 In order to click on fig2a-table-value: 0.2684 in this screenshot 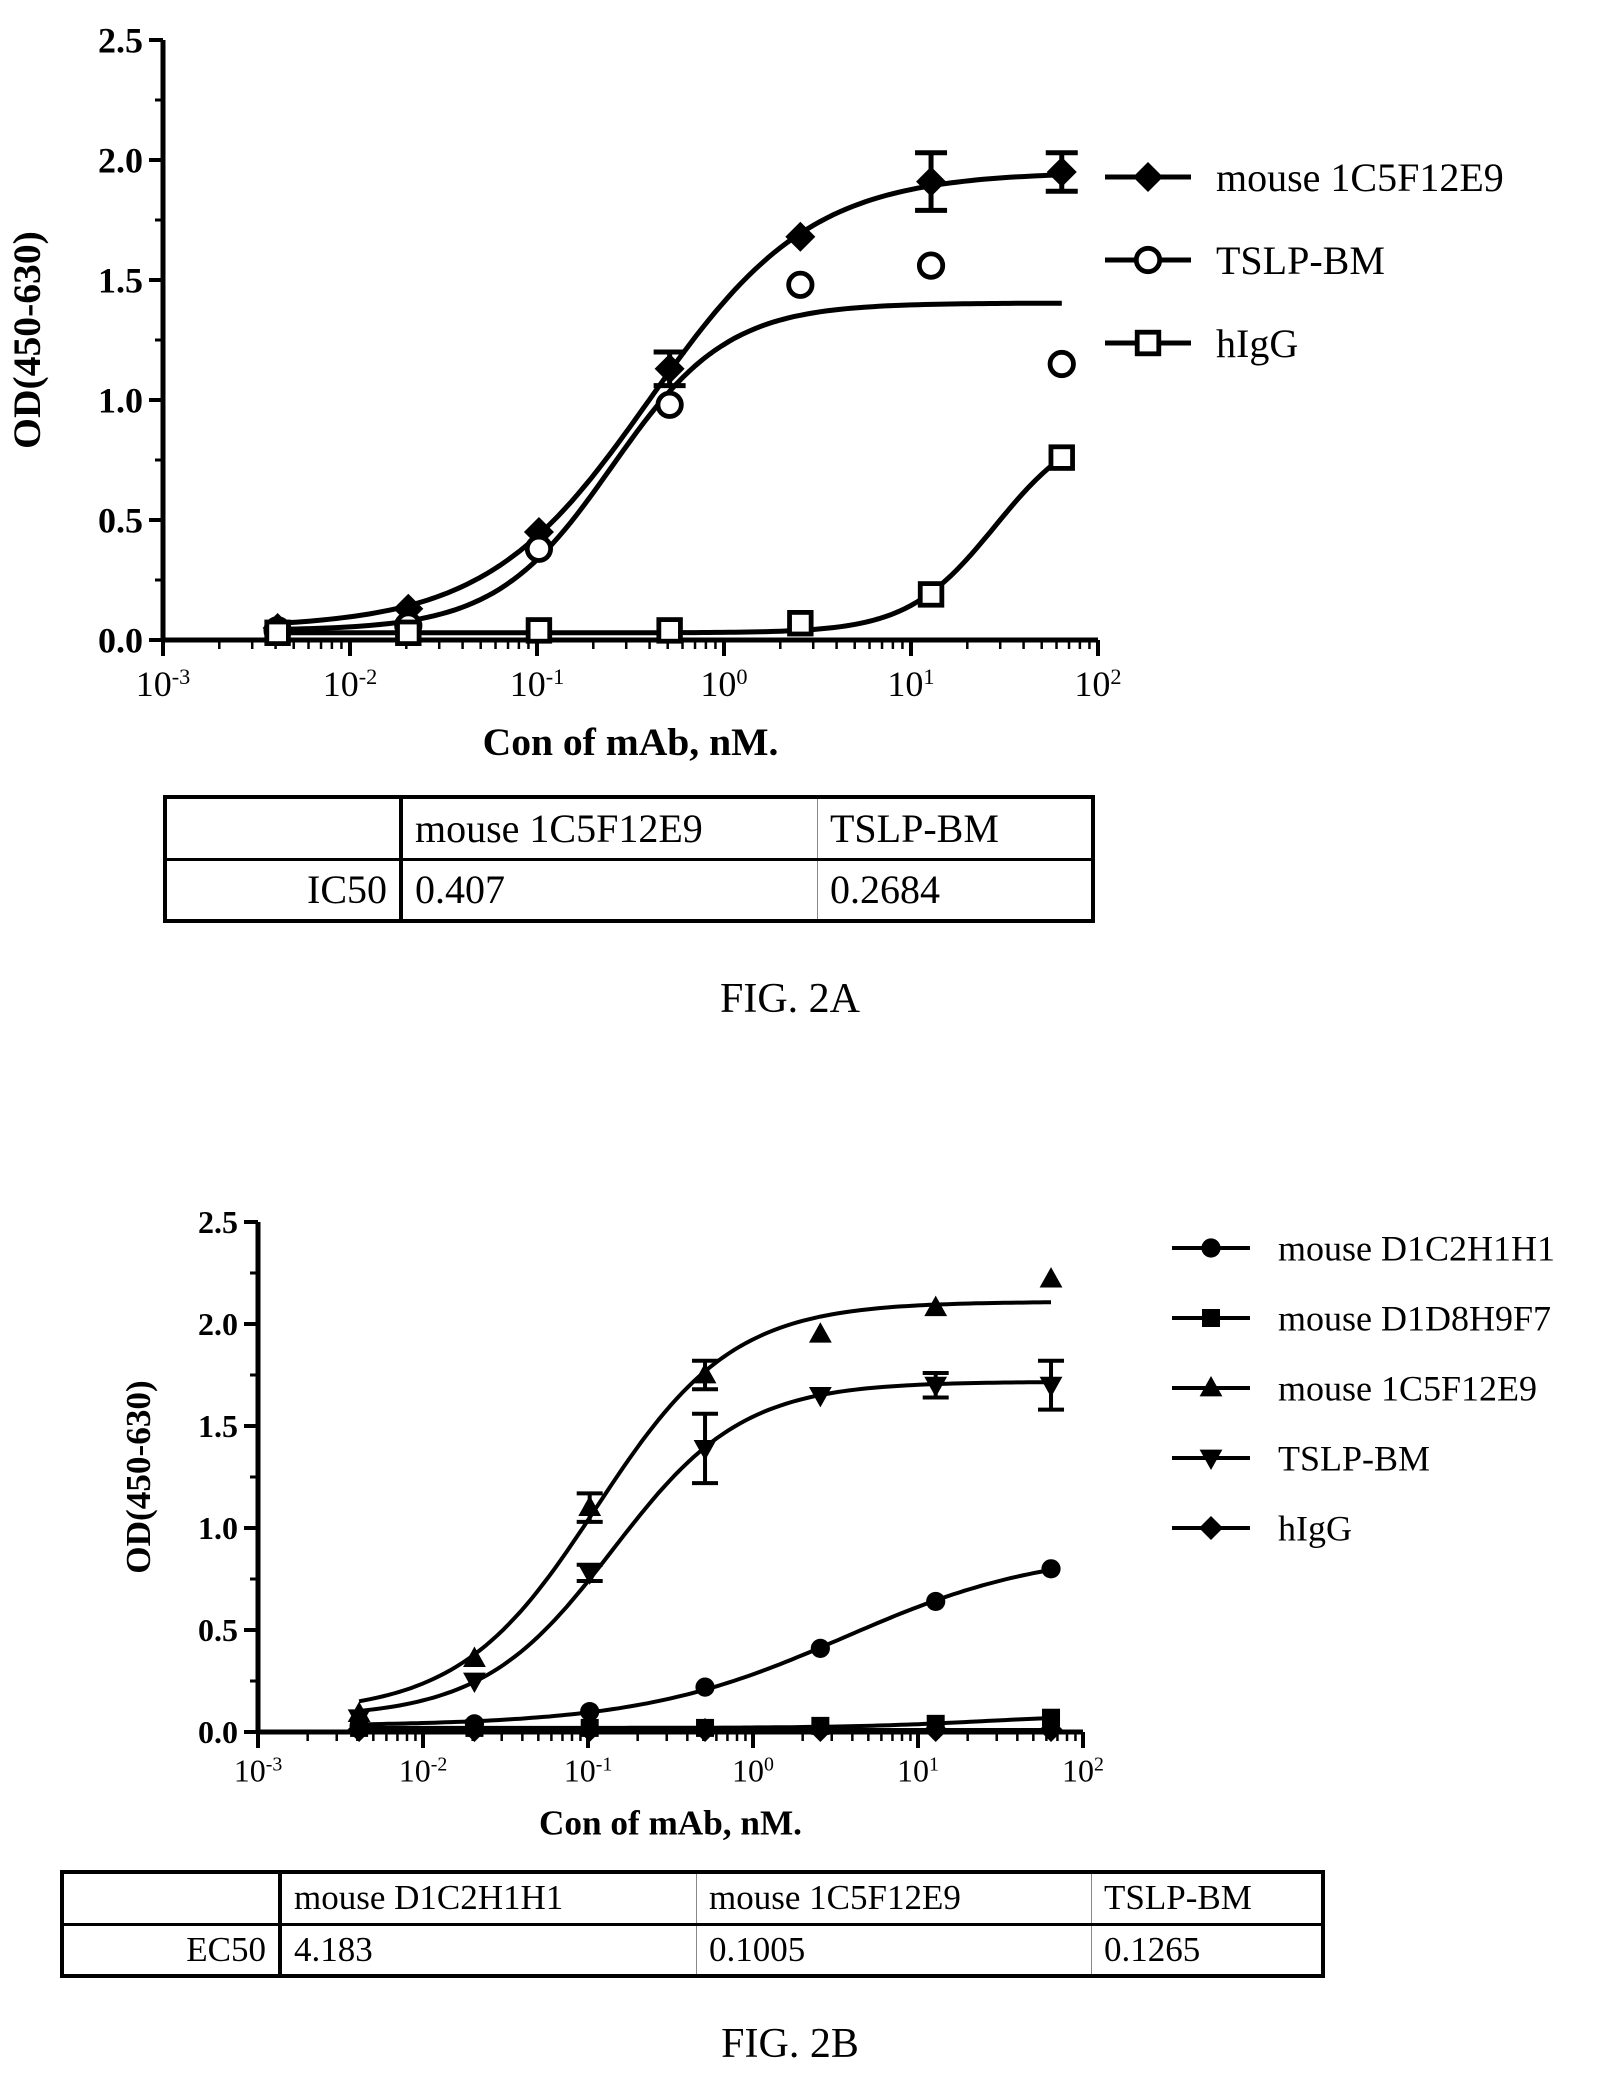, I will do `click(885, 890)`.